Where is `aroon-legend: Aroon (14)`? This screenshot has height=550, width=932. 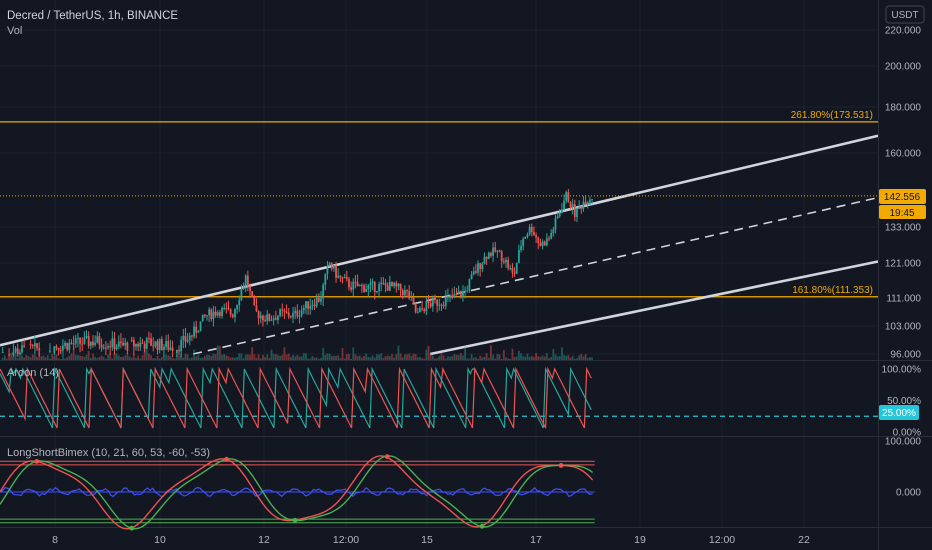
aroon-legend: Aroon (14) is located at coordinates (33, 373).